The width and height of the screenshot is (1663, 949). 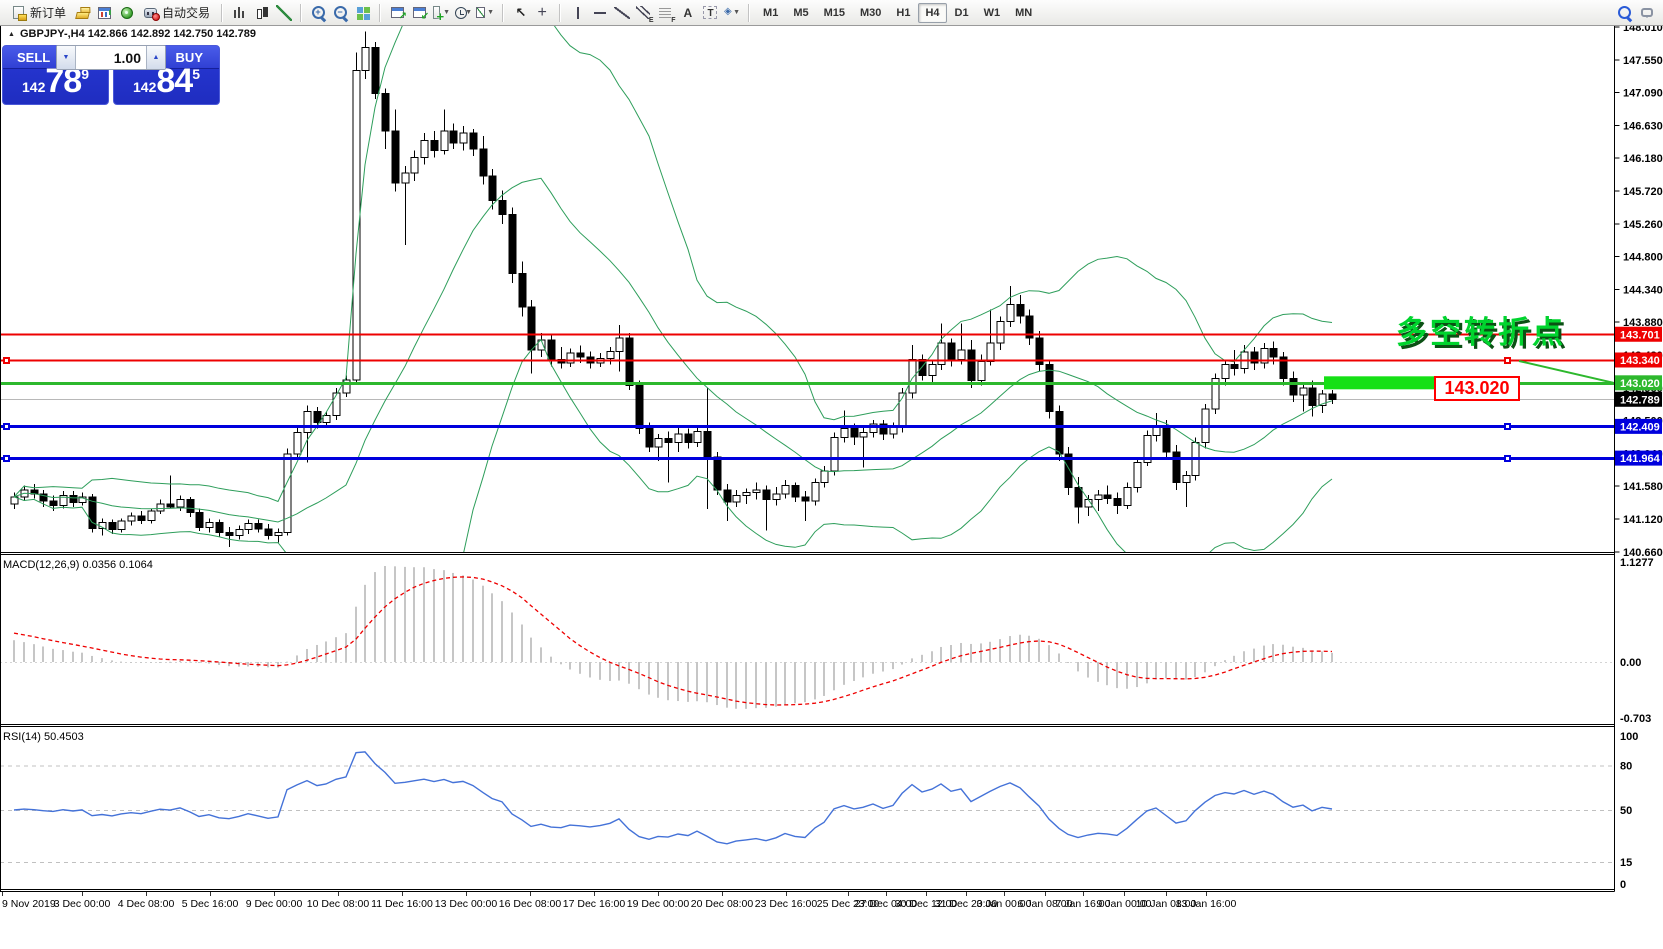 I want to click on text-label-icon, so click(x=709, y=12).